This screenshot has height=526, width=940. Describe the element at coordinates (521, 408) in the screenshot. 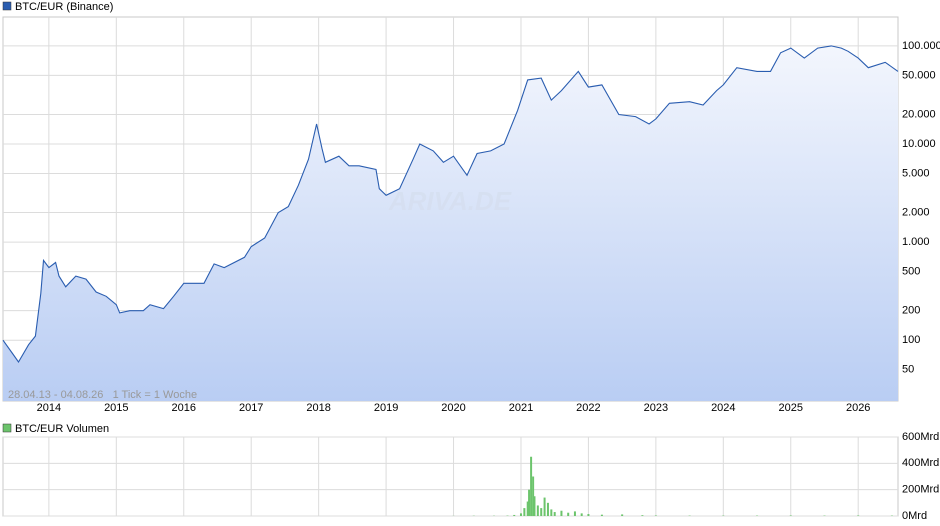

I see `x-tick-label: 2021` at that location.